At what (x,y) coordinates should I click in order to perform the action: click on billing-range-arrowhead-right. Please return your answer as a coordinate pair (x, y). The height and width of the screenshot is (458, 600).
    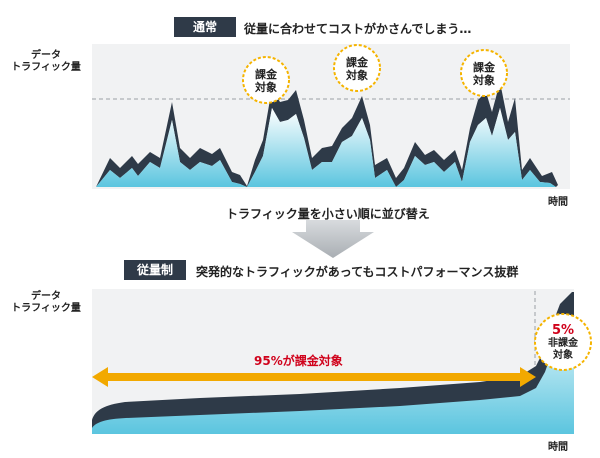
    Looking at the image, I should click on (528, 377).